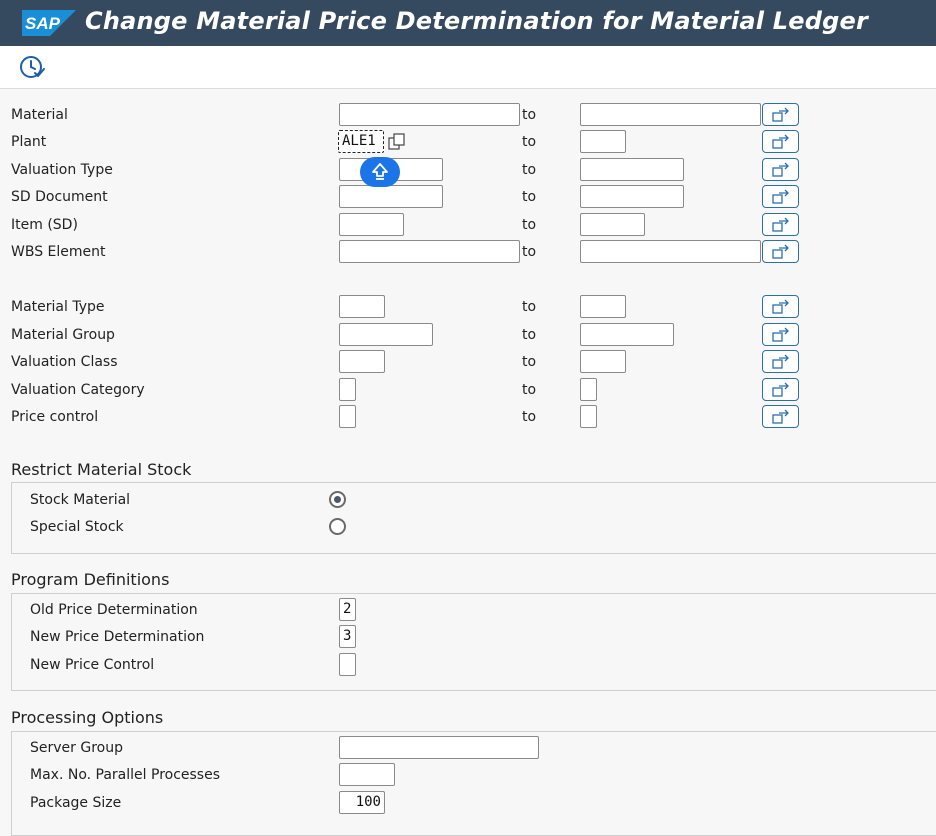  I want to click on material-group-from-input, so click(386, 334).